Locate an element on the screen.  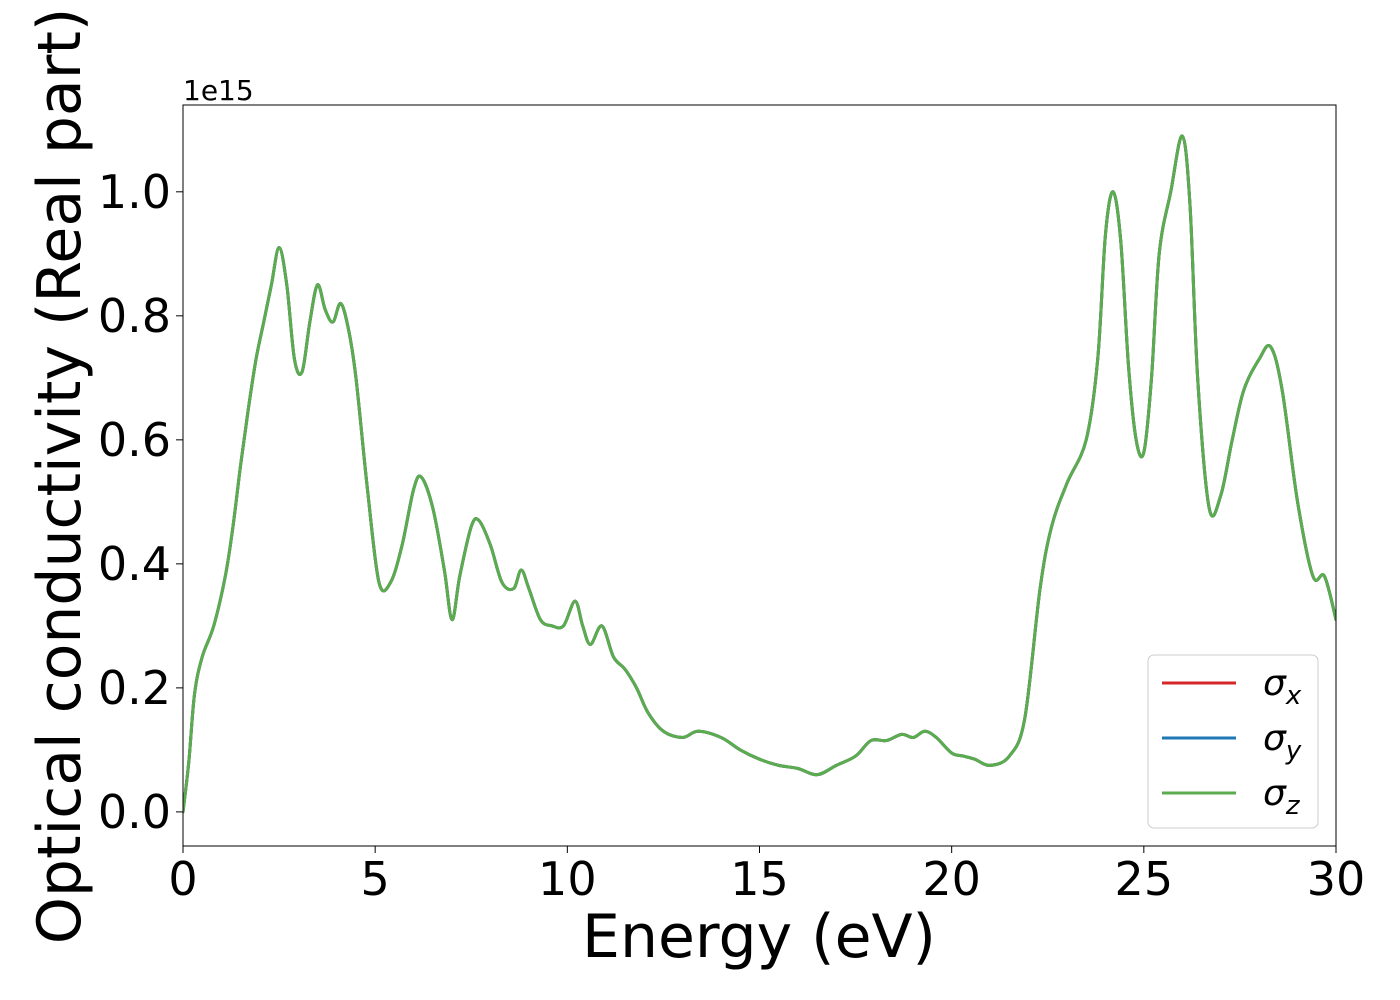
x-axis-ticks: 0 5 10 15 20 25 30 is located at coordinates (766, 876).